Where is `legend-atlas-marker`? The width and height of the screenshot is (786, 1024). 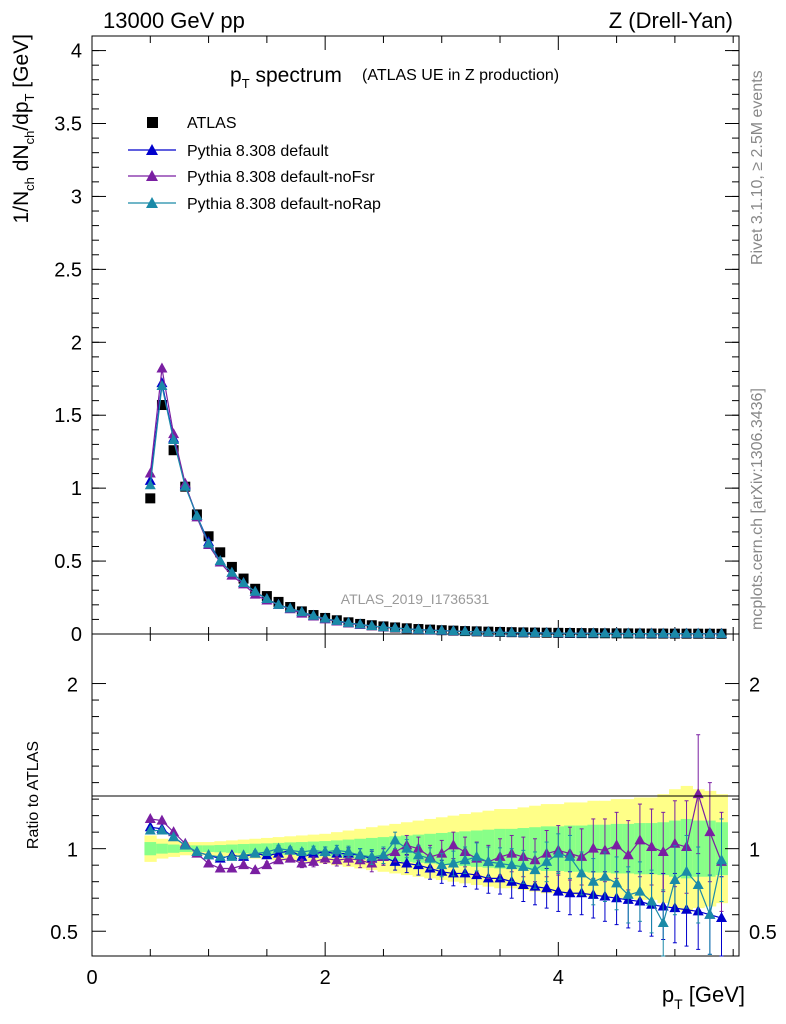 legend-atlas-marker is located at coordinates (152, 122).